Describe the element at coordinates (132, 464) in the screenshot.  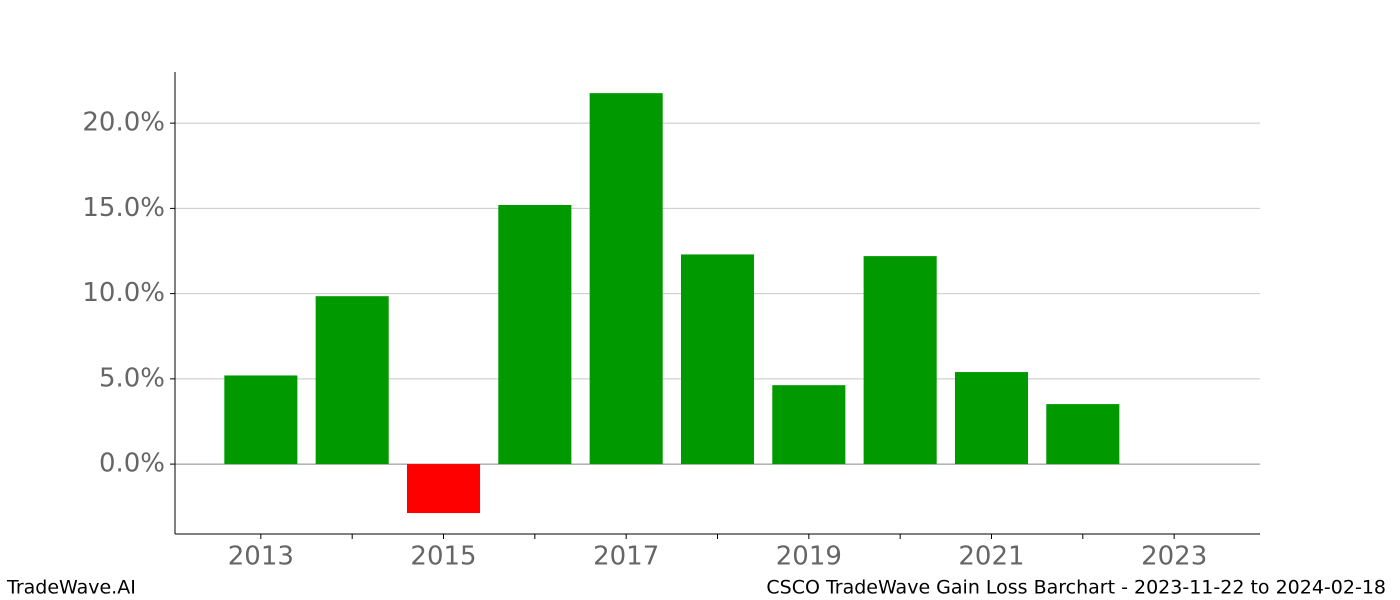
I see `y-tick-label: 0.0%` at that location.